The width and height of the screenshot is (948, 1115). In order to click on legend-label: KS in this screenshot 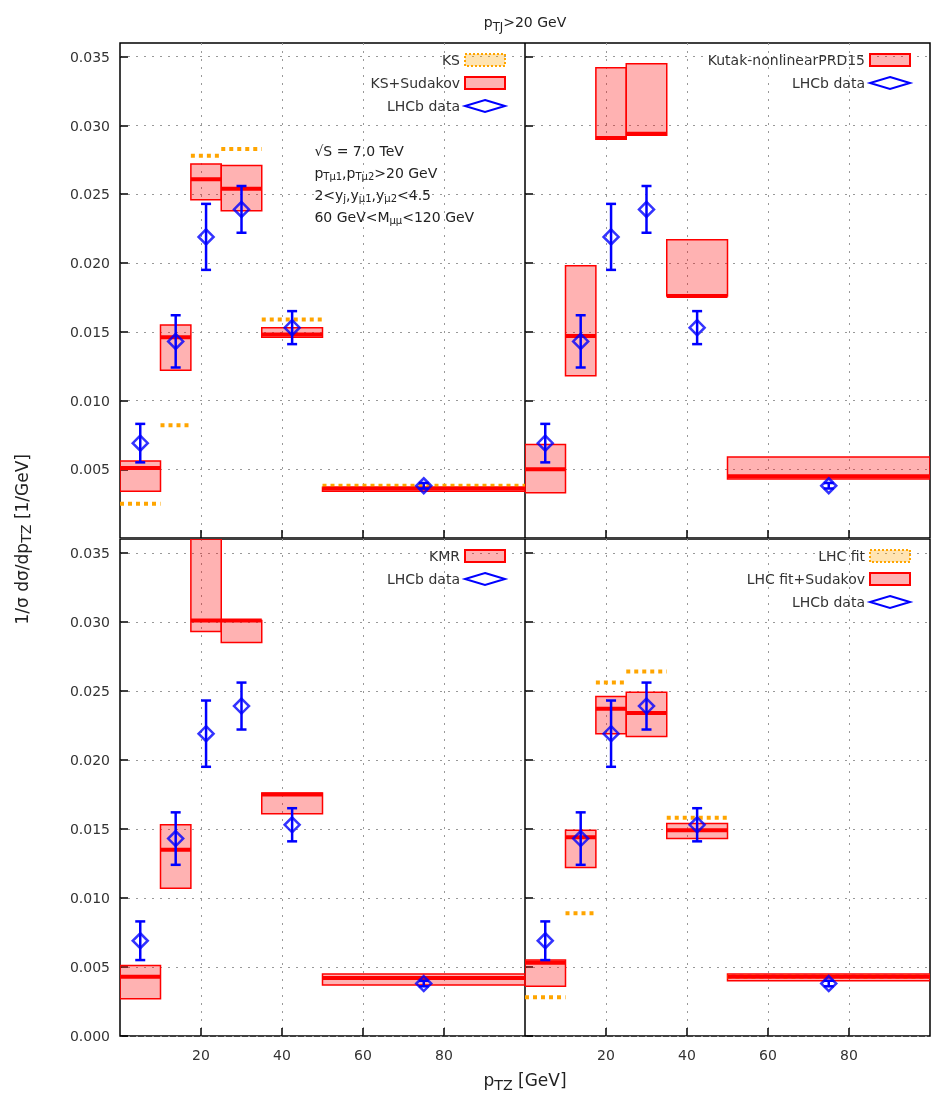, I will do `click(451, 60)`.